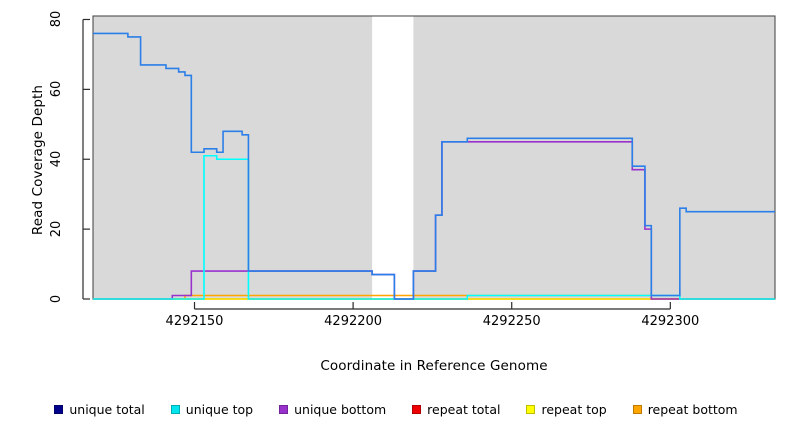  What do you see at coordinates (511, 321) in the screenshot?
I see `x-tick-label: 4292250` at bounding box center [511, 321].